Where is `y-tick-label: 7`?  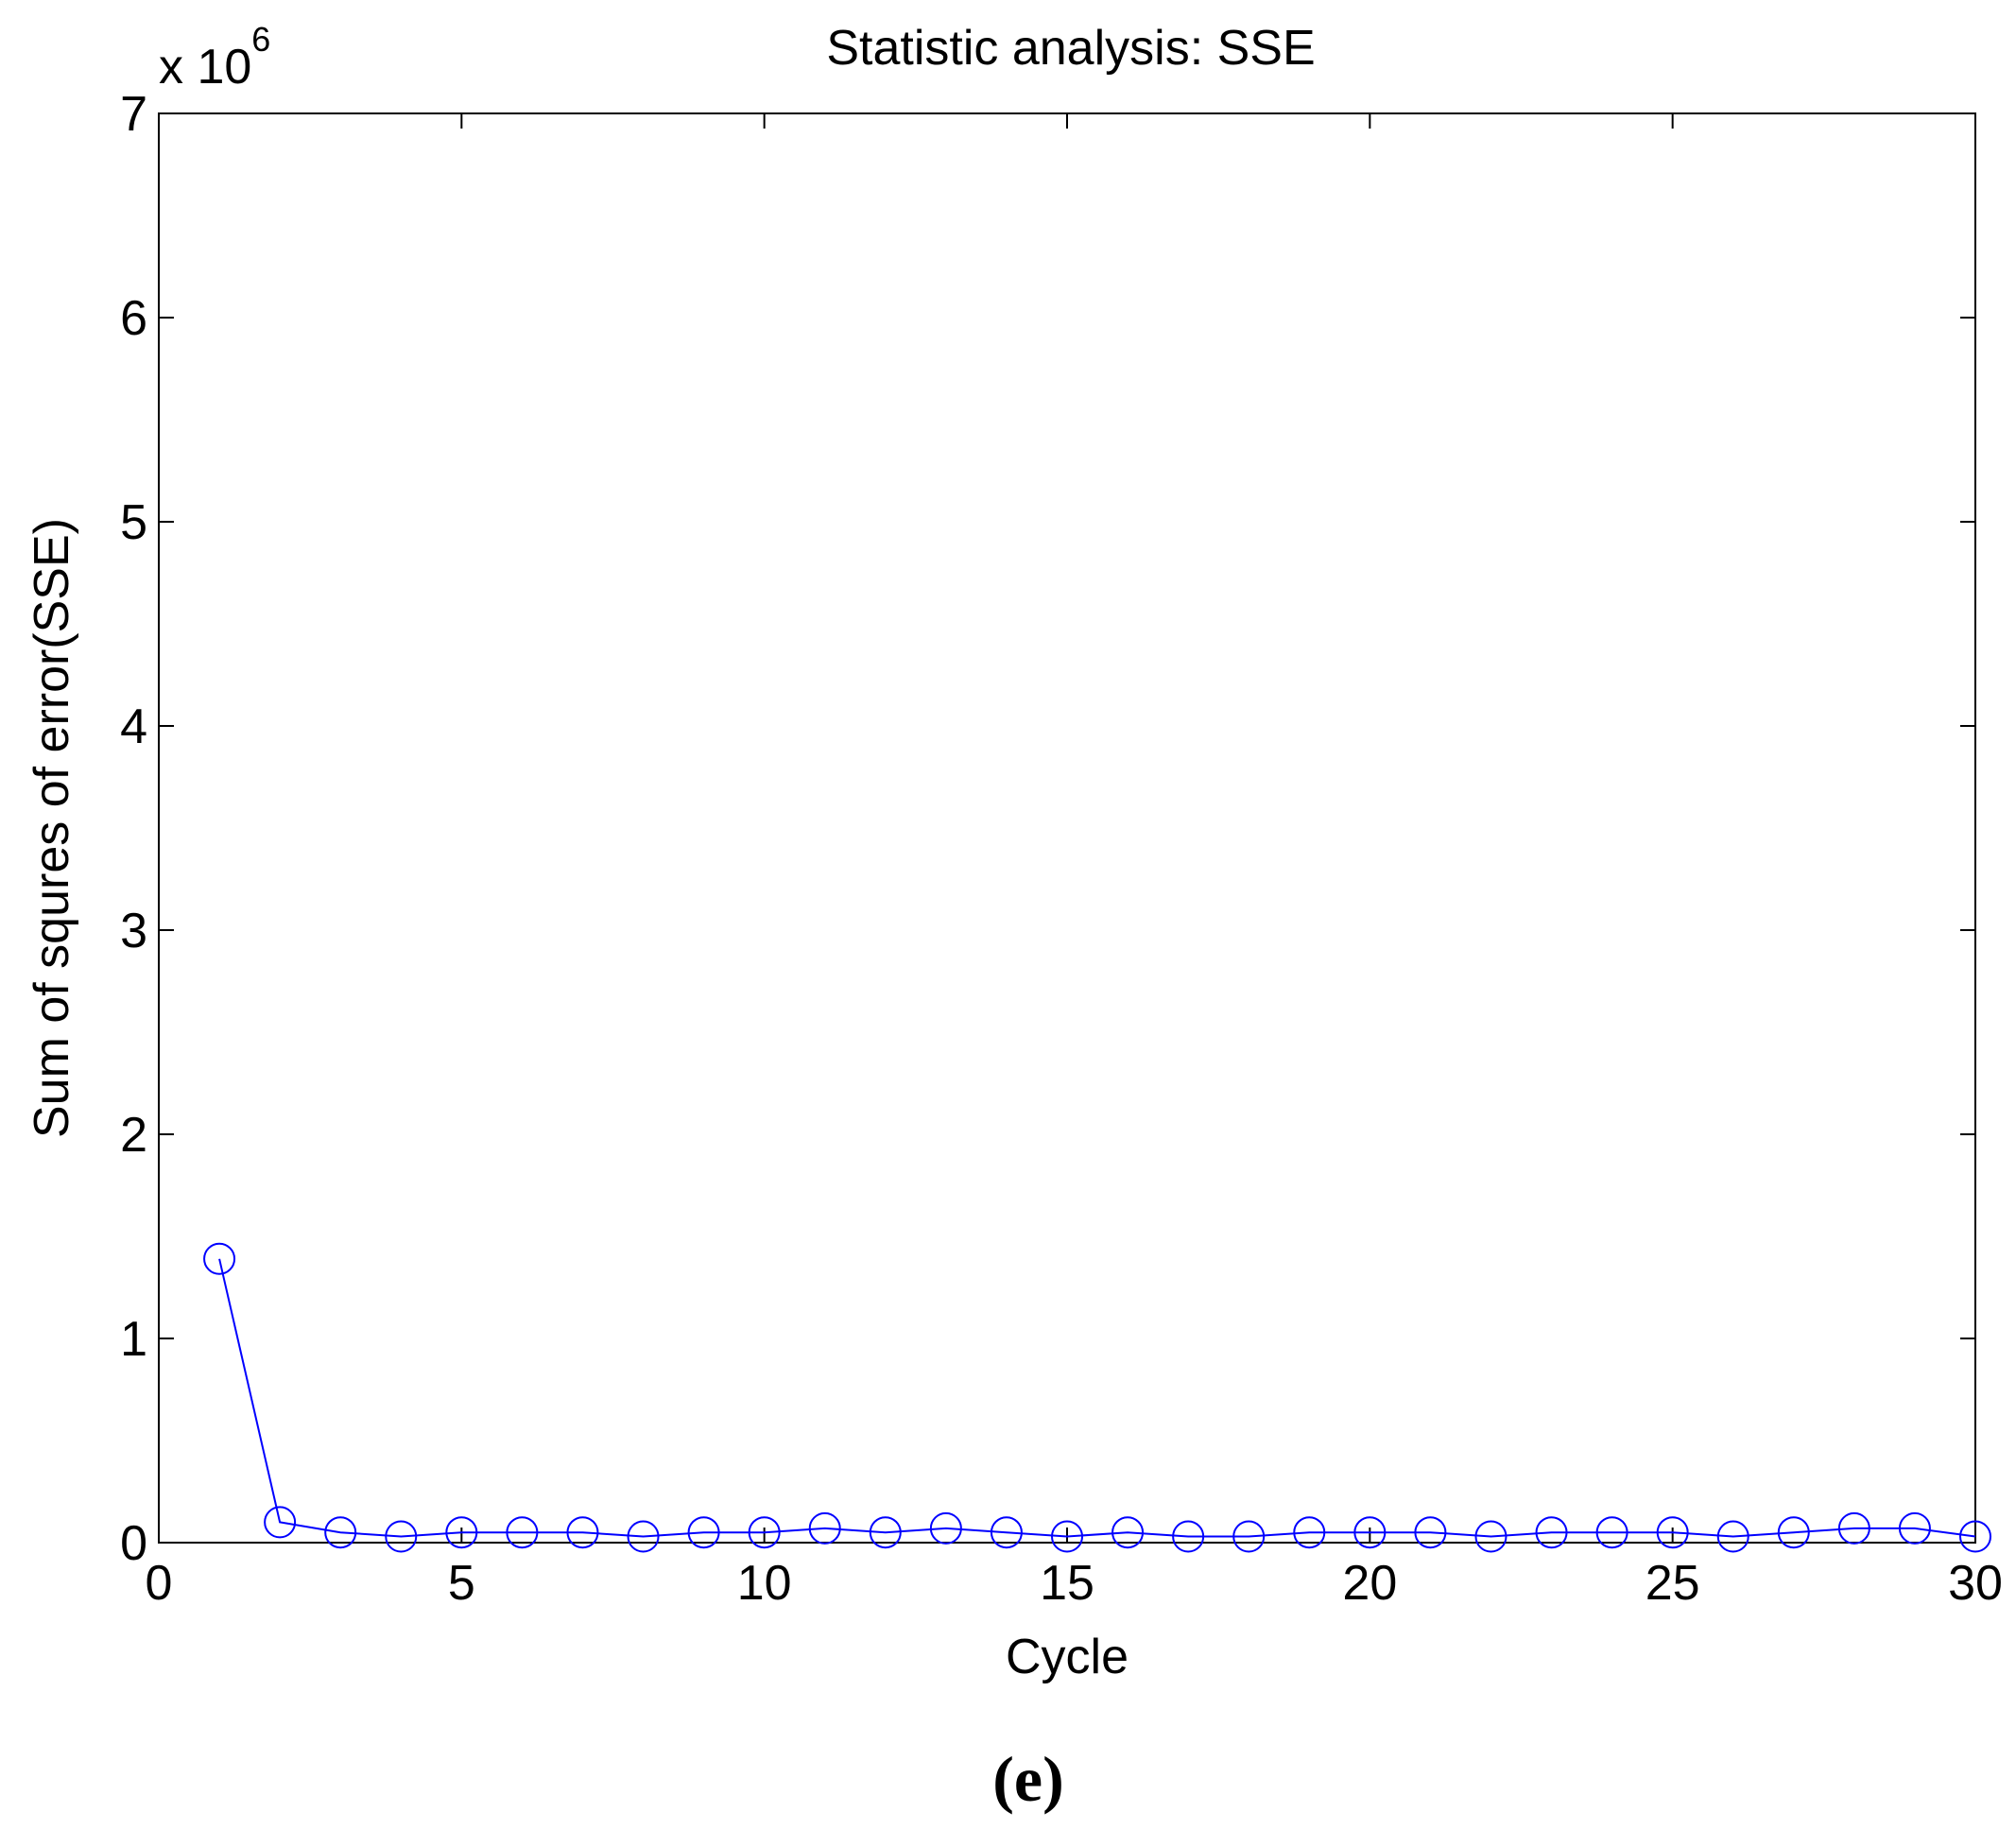 y-tick-label: 7 is located at coordinates (133, 114).